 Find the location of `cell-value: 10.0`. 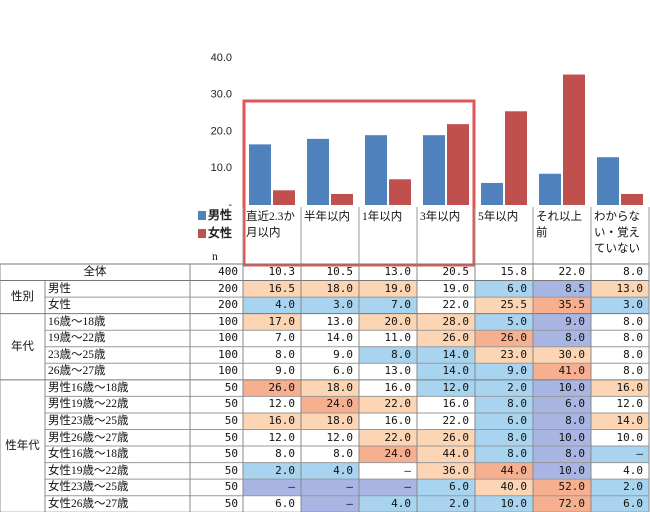

cell-value: 10.0 is located at coordinates (630, 437).